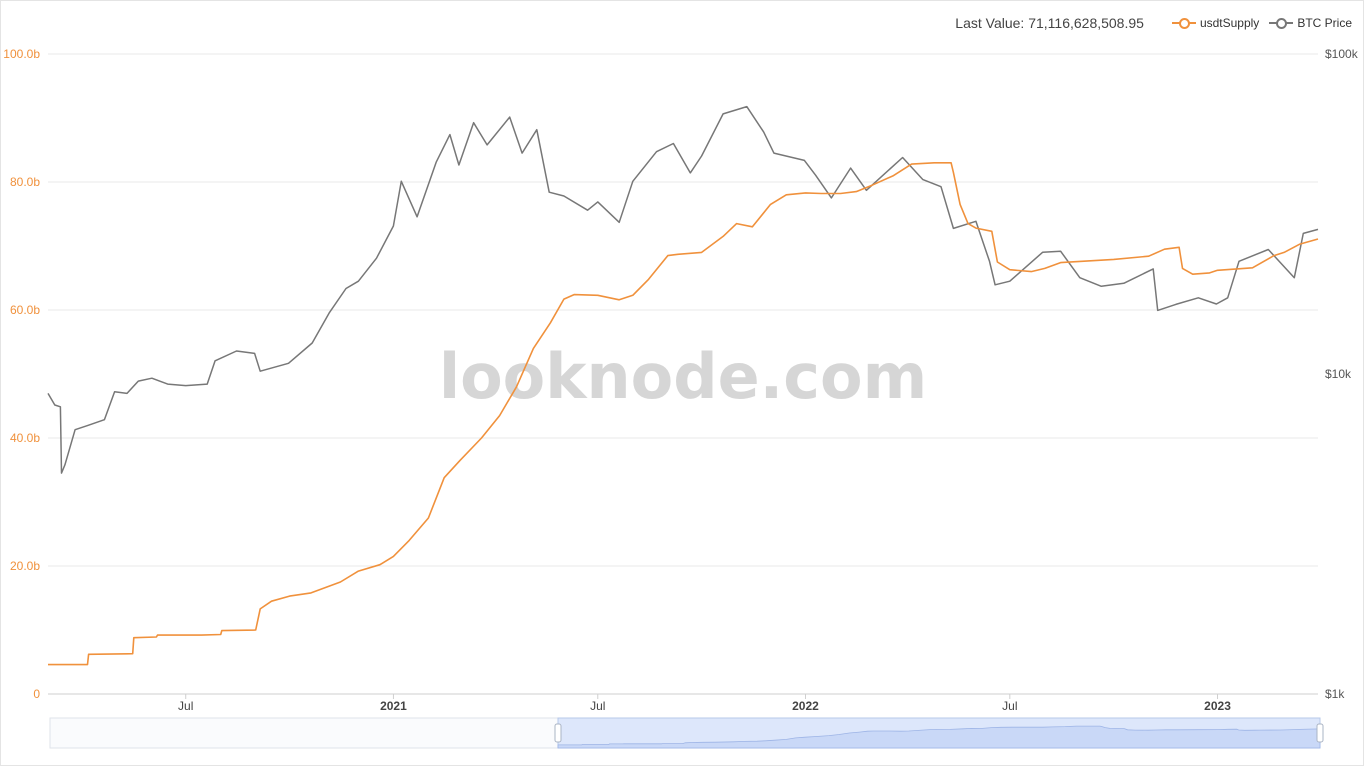 This screenshot has height=768, width=1366. Describe the element at coordinates (1342, 54) in the screenshot. I see `right-axis-tick-label: $100k` at that location.